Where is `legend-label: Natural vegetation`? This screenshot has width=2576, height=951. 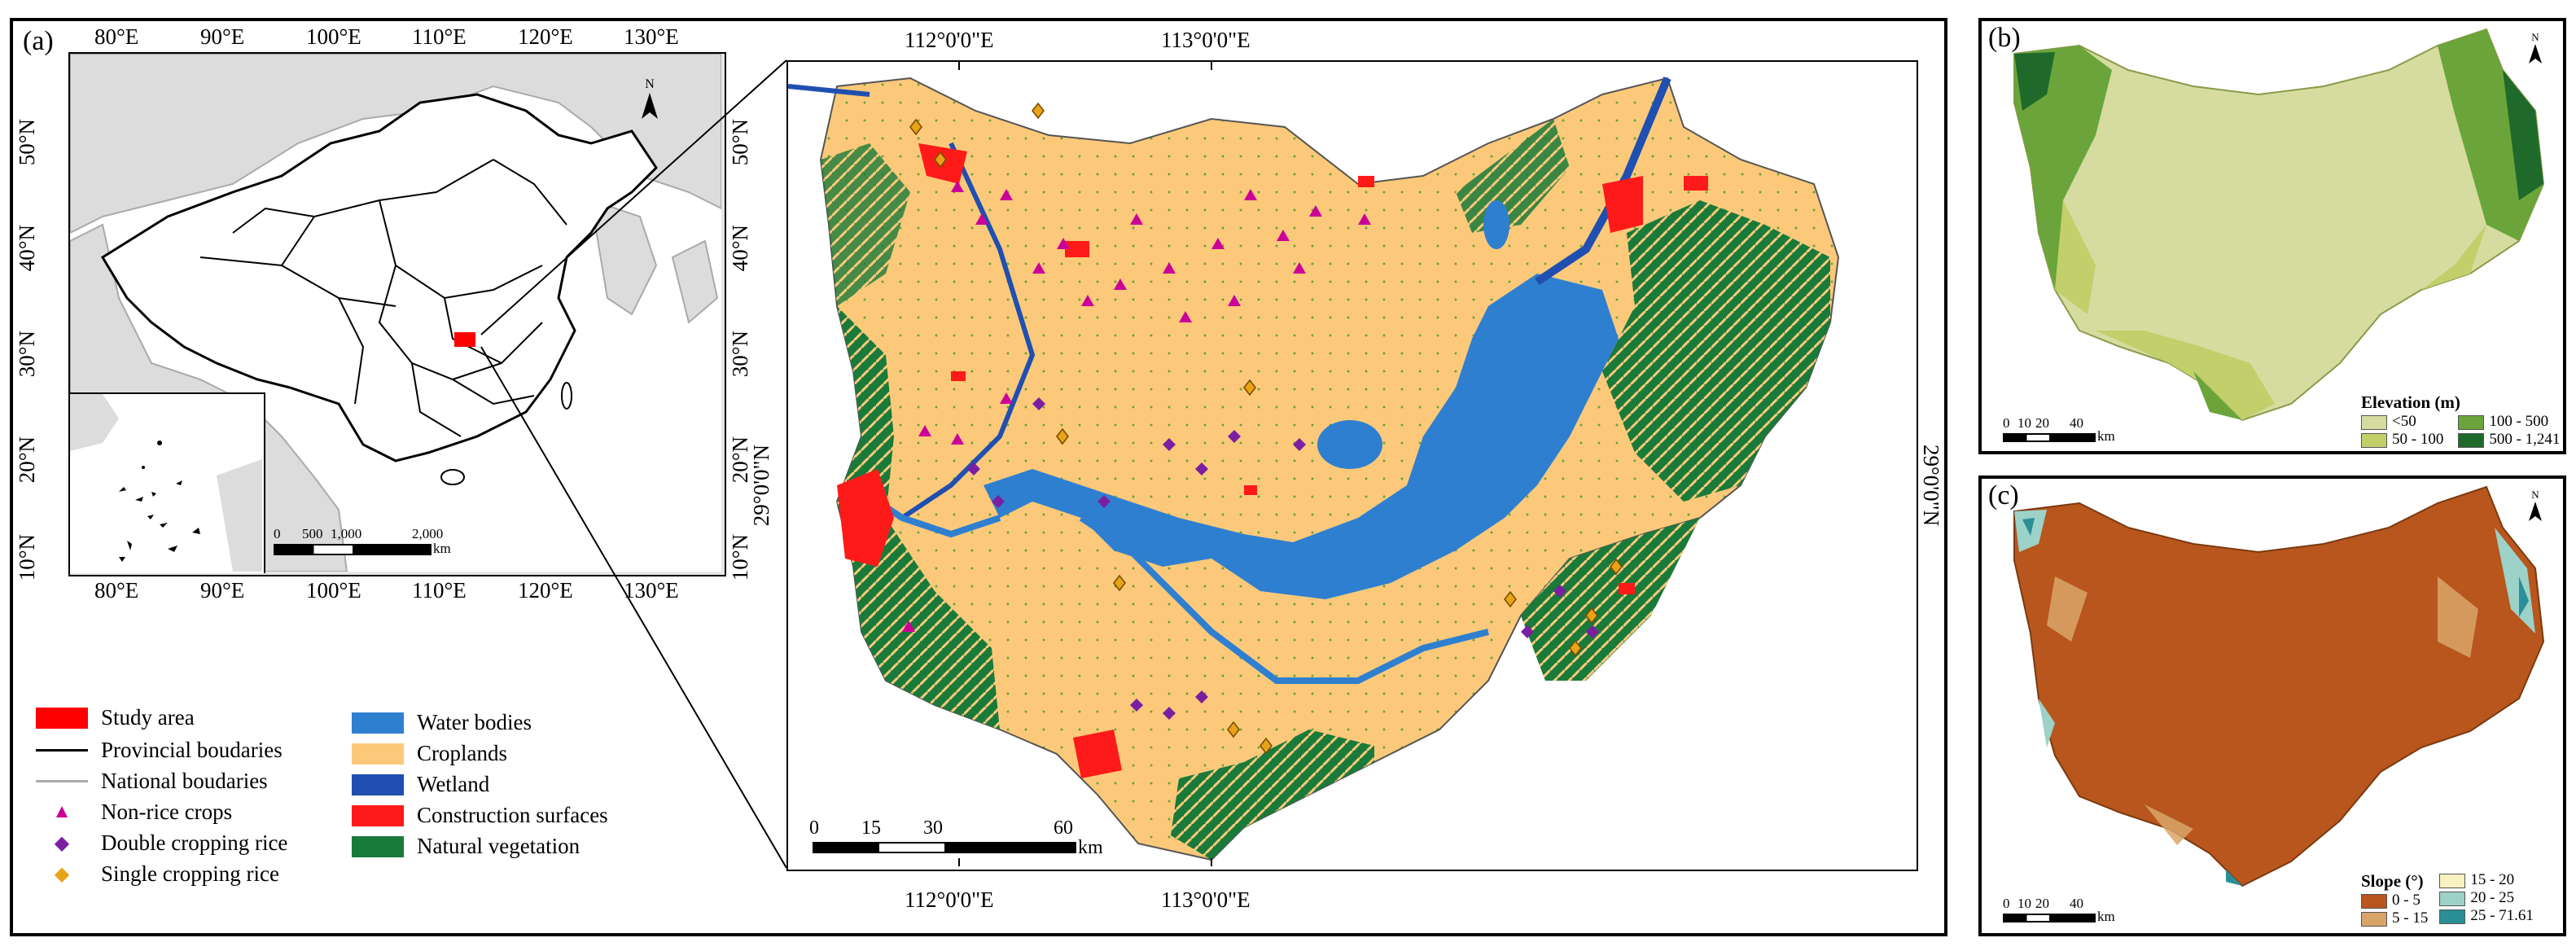 legend-label: Natural vegetation is located at coordinates (499, 846).